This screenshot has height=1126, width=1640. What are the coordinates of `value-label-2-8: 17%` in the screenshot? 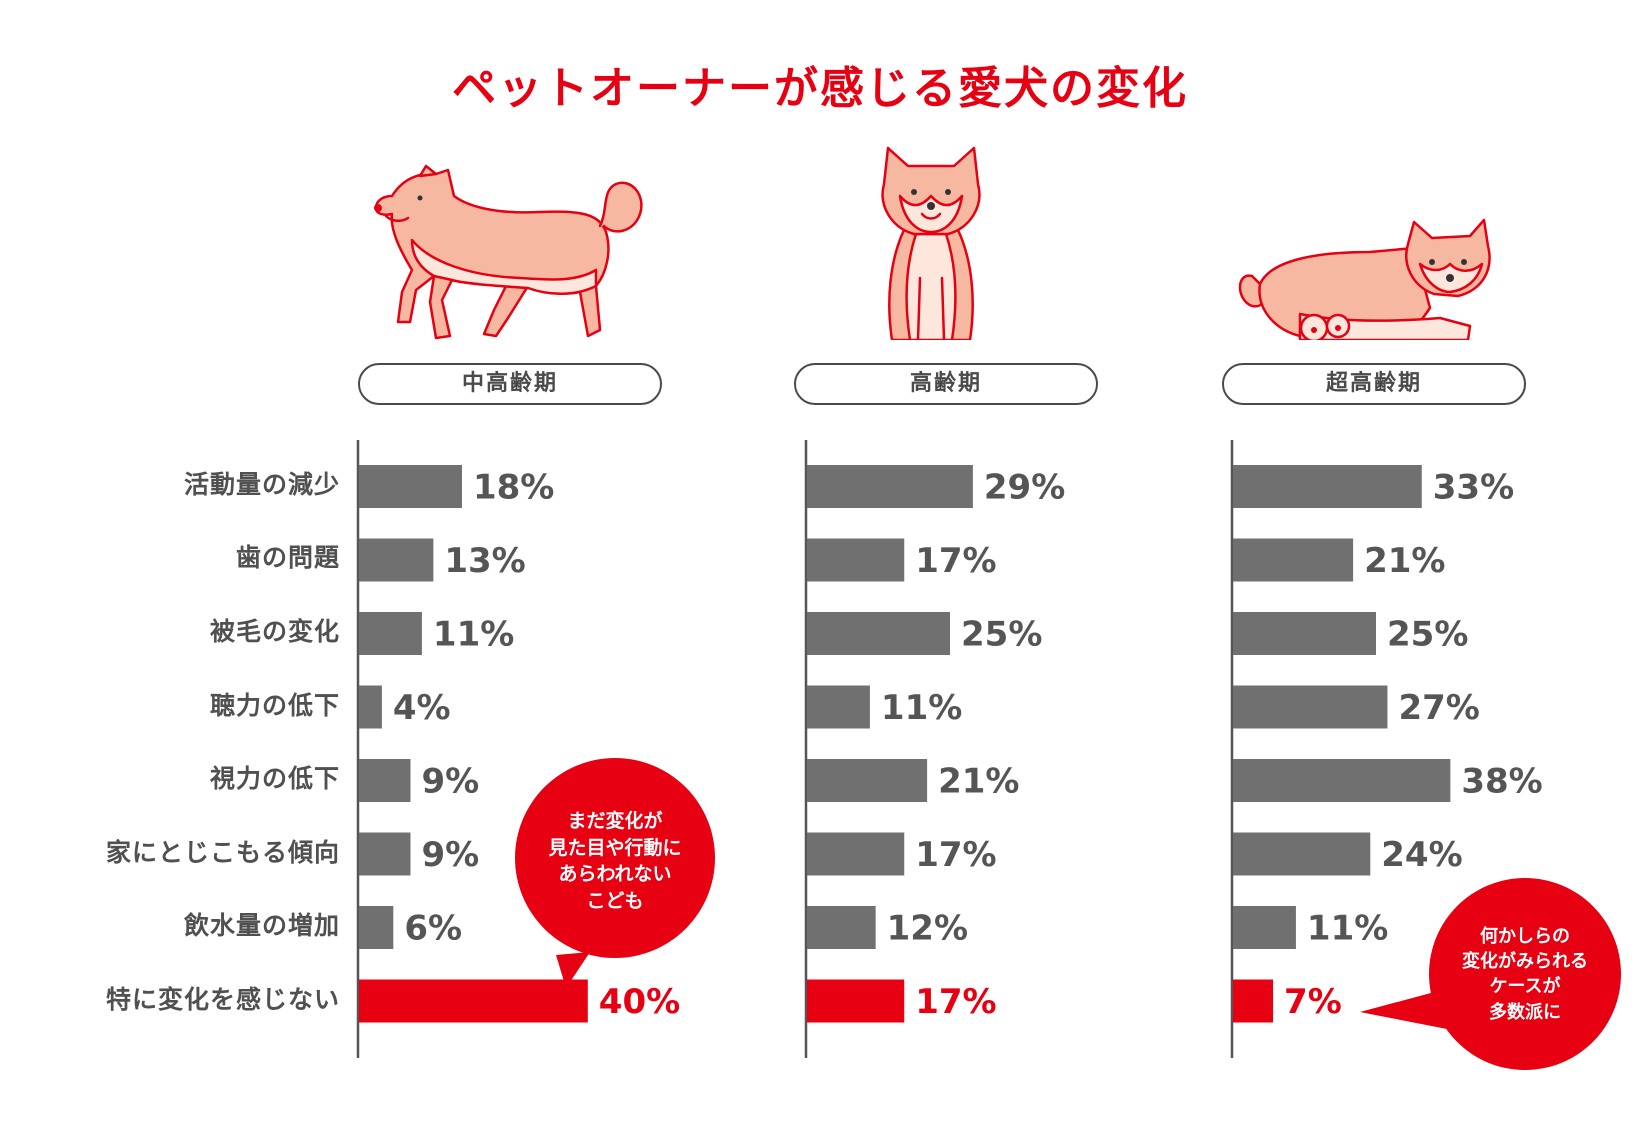 It's located at (955, 1002).